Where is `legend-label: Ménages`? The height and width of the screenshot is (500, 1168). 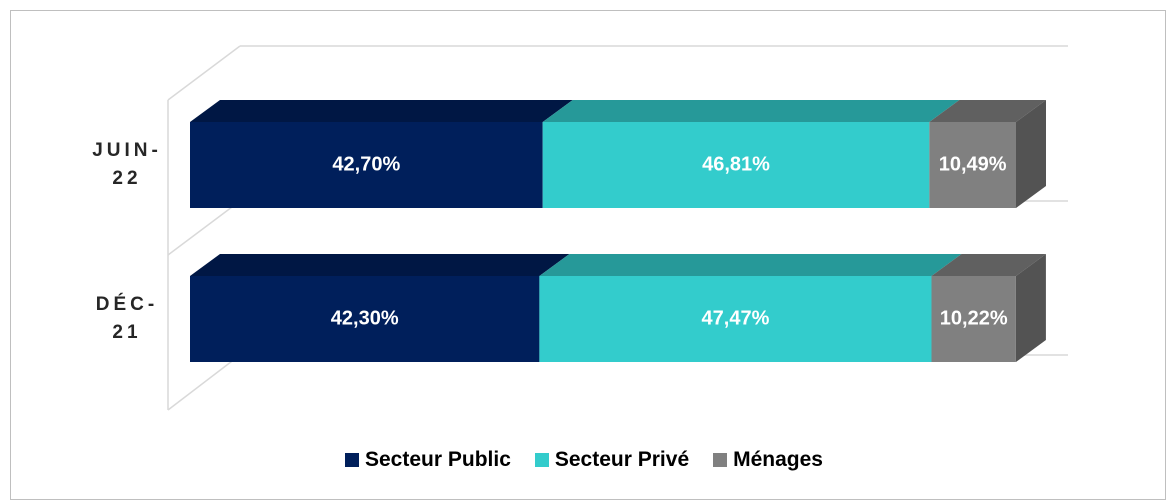 legend-label: Ménages is located at coordinates (778, 459).